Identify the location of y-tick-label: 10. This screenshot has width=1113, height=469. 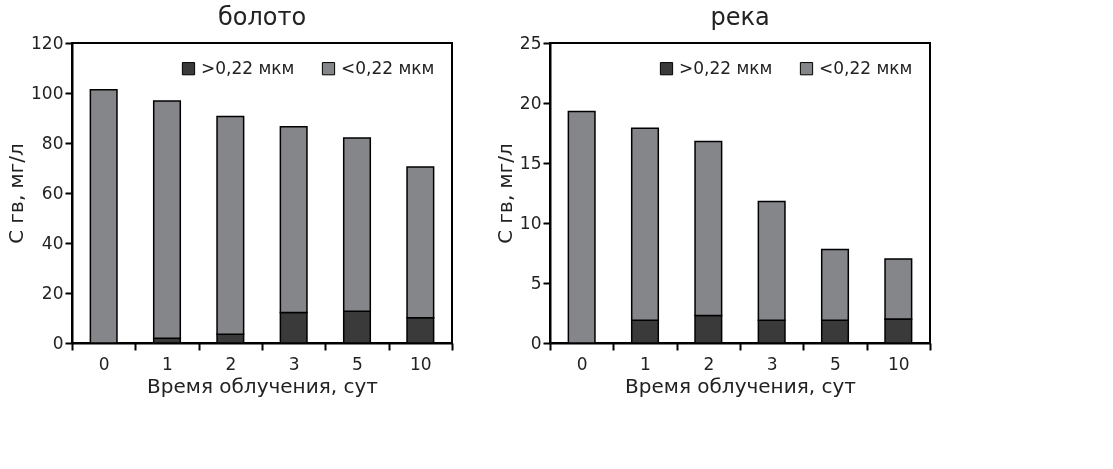
(530, 222).